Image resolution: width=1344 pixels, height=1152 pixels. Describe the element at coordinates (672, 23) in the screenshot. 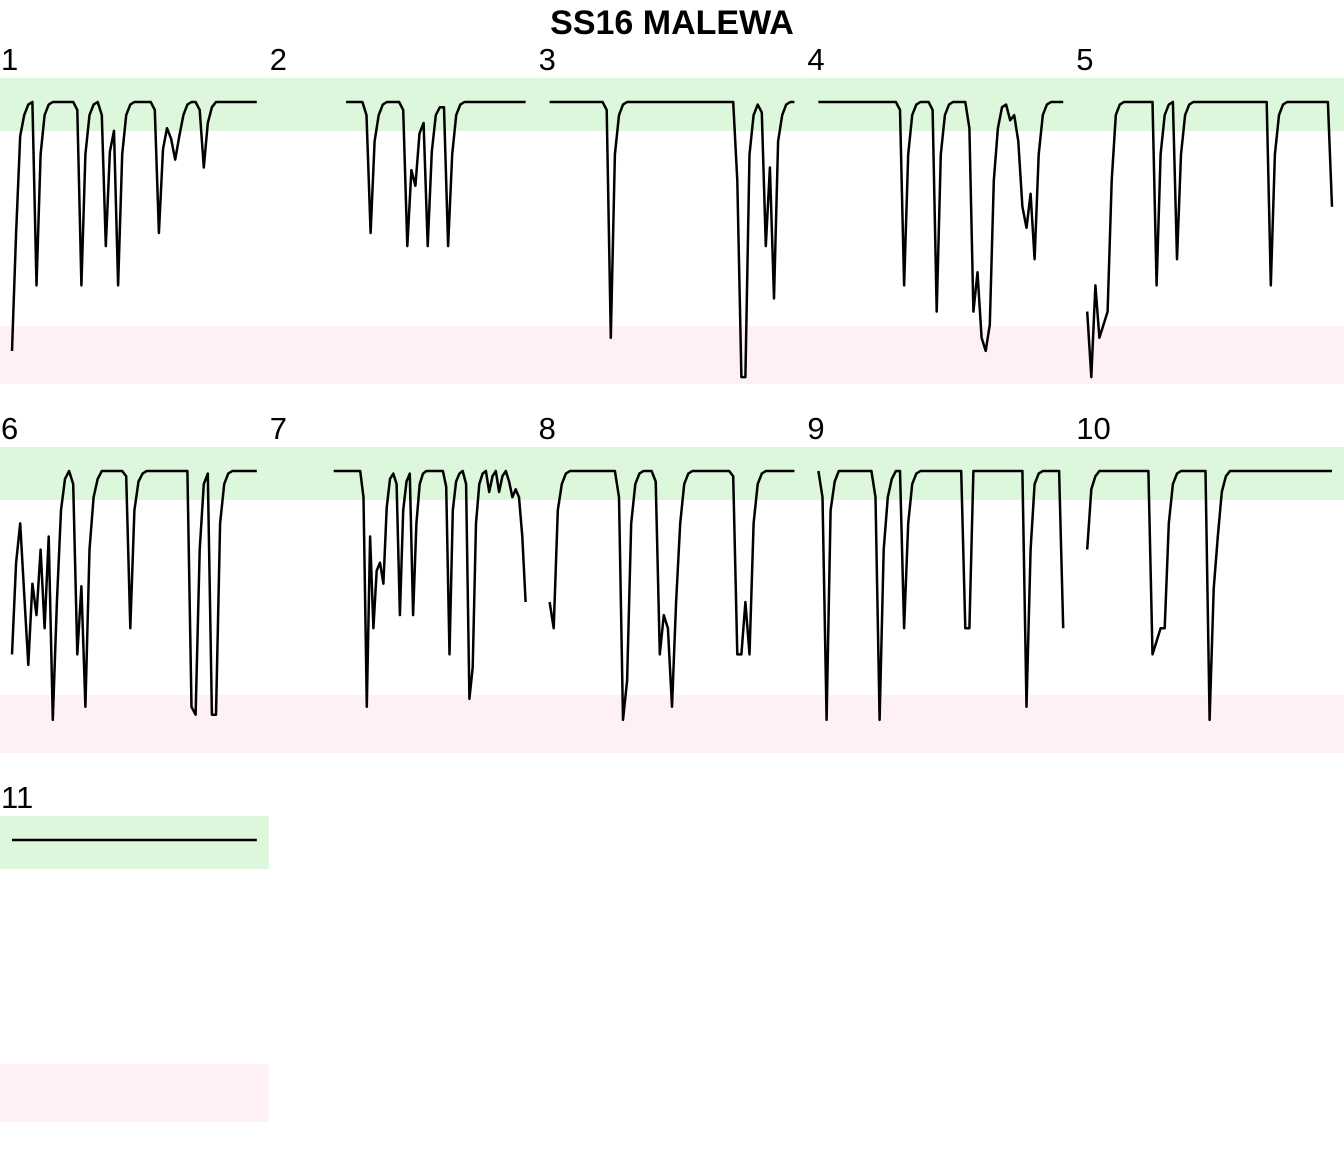

I see `chart-title: SS16 MALEWA` at that location.